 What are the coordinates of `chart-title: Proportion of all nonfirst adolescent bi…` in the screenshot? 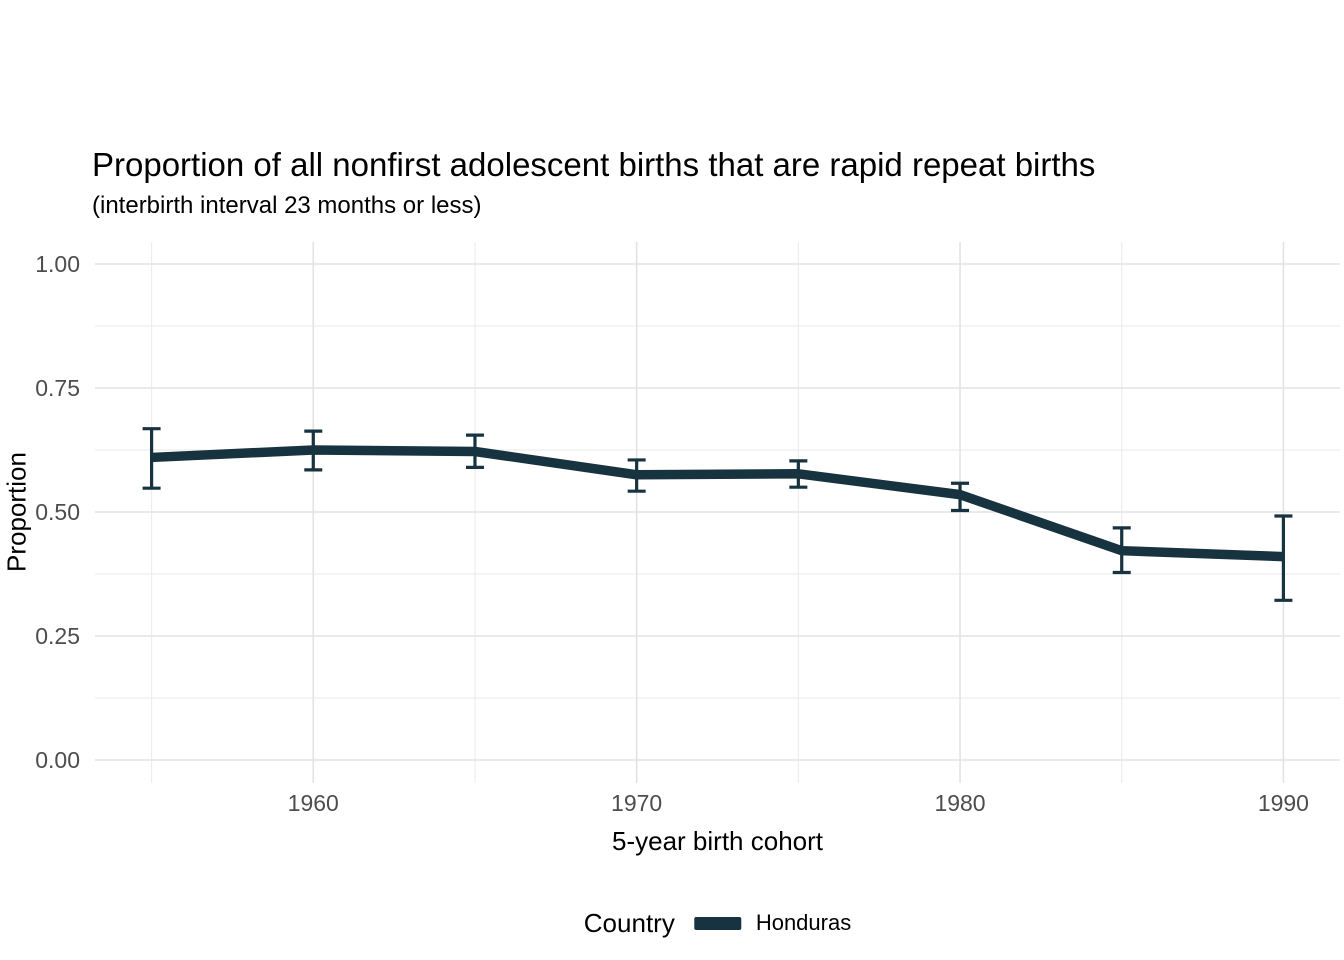 It's located at (594, 164).